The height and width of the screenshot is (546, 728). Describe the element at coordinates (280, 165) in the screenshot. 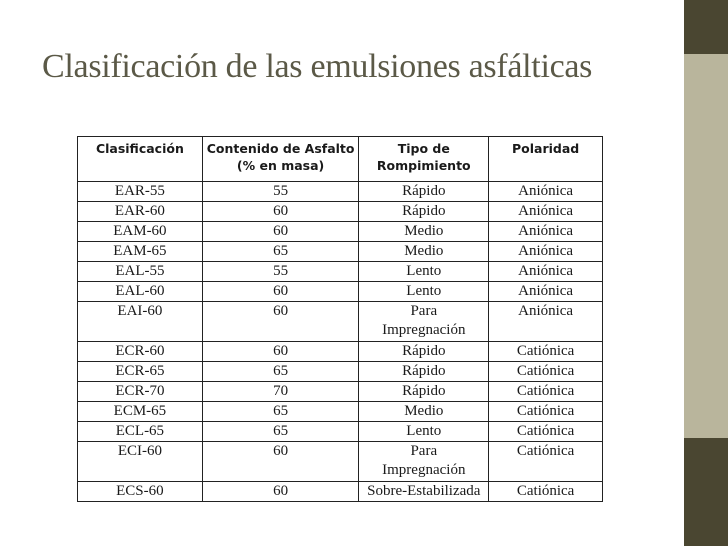

I see `header-line: (% en masa)` at that location.